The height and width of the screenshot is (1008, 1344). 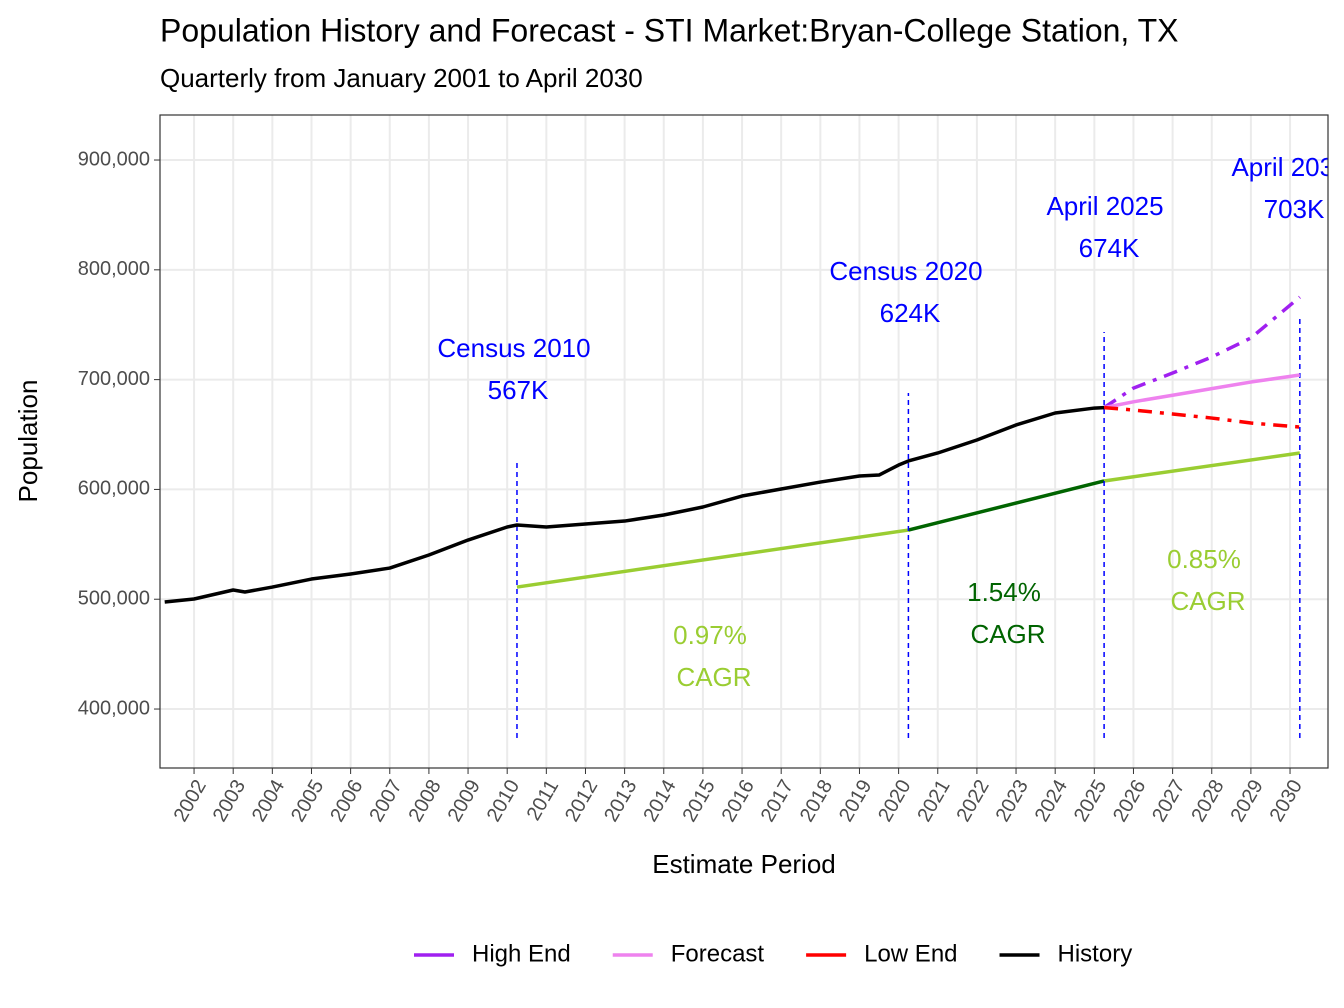 I want to click on annotation: 0.85%, so click(x=1204, y=559).